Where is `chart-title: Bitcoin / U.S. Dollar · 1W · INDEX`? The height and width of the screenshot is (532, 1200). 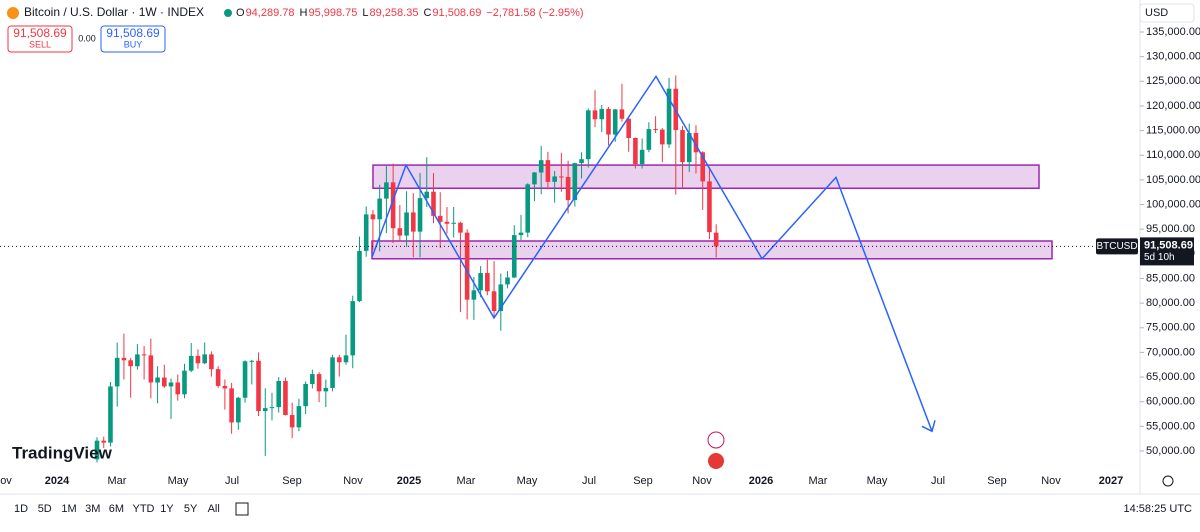 chart-title: Bitcoin / U.S. Dollar · 1W · INDEX is located at coordinates (114, 12).